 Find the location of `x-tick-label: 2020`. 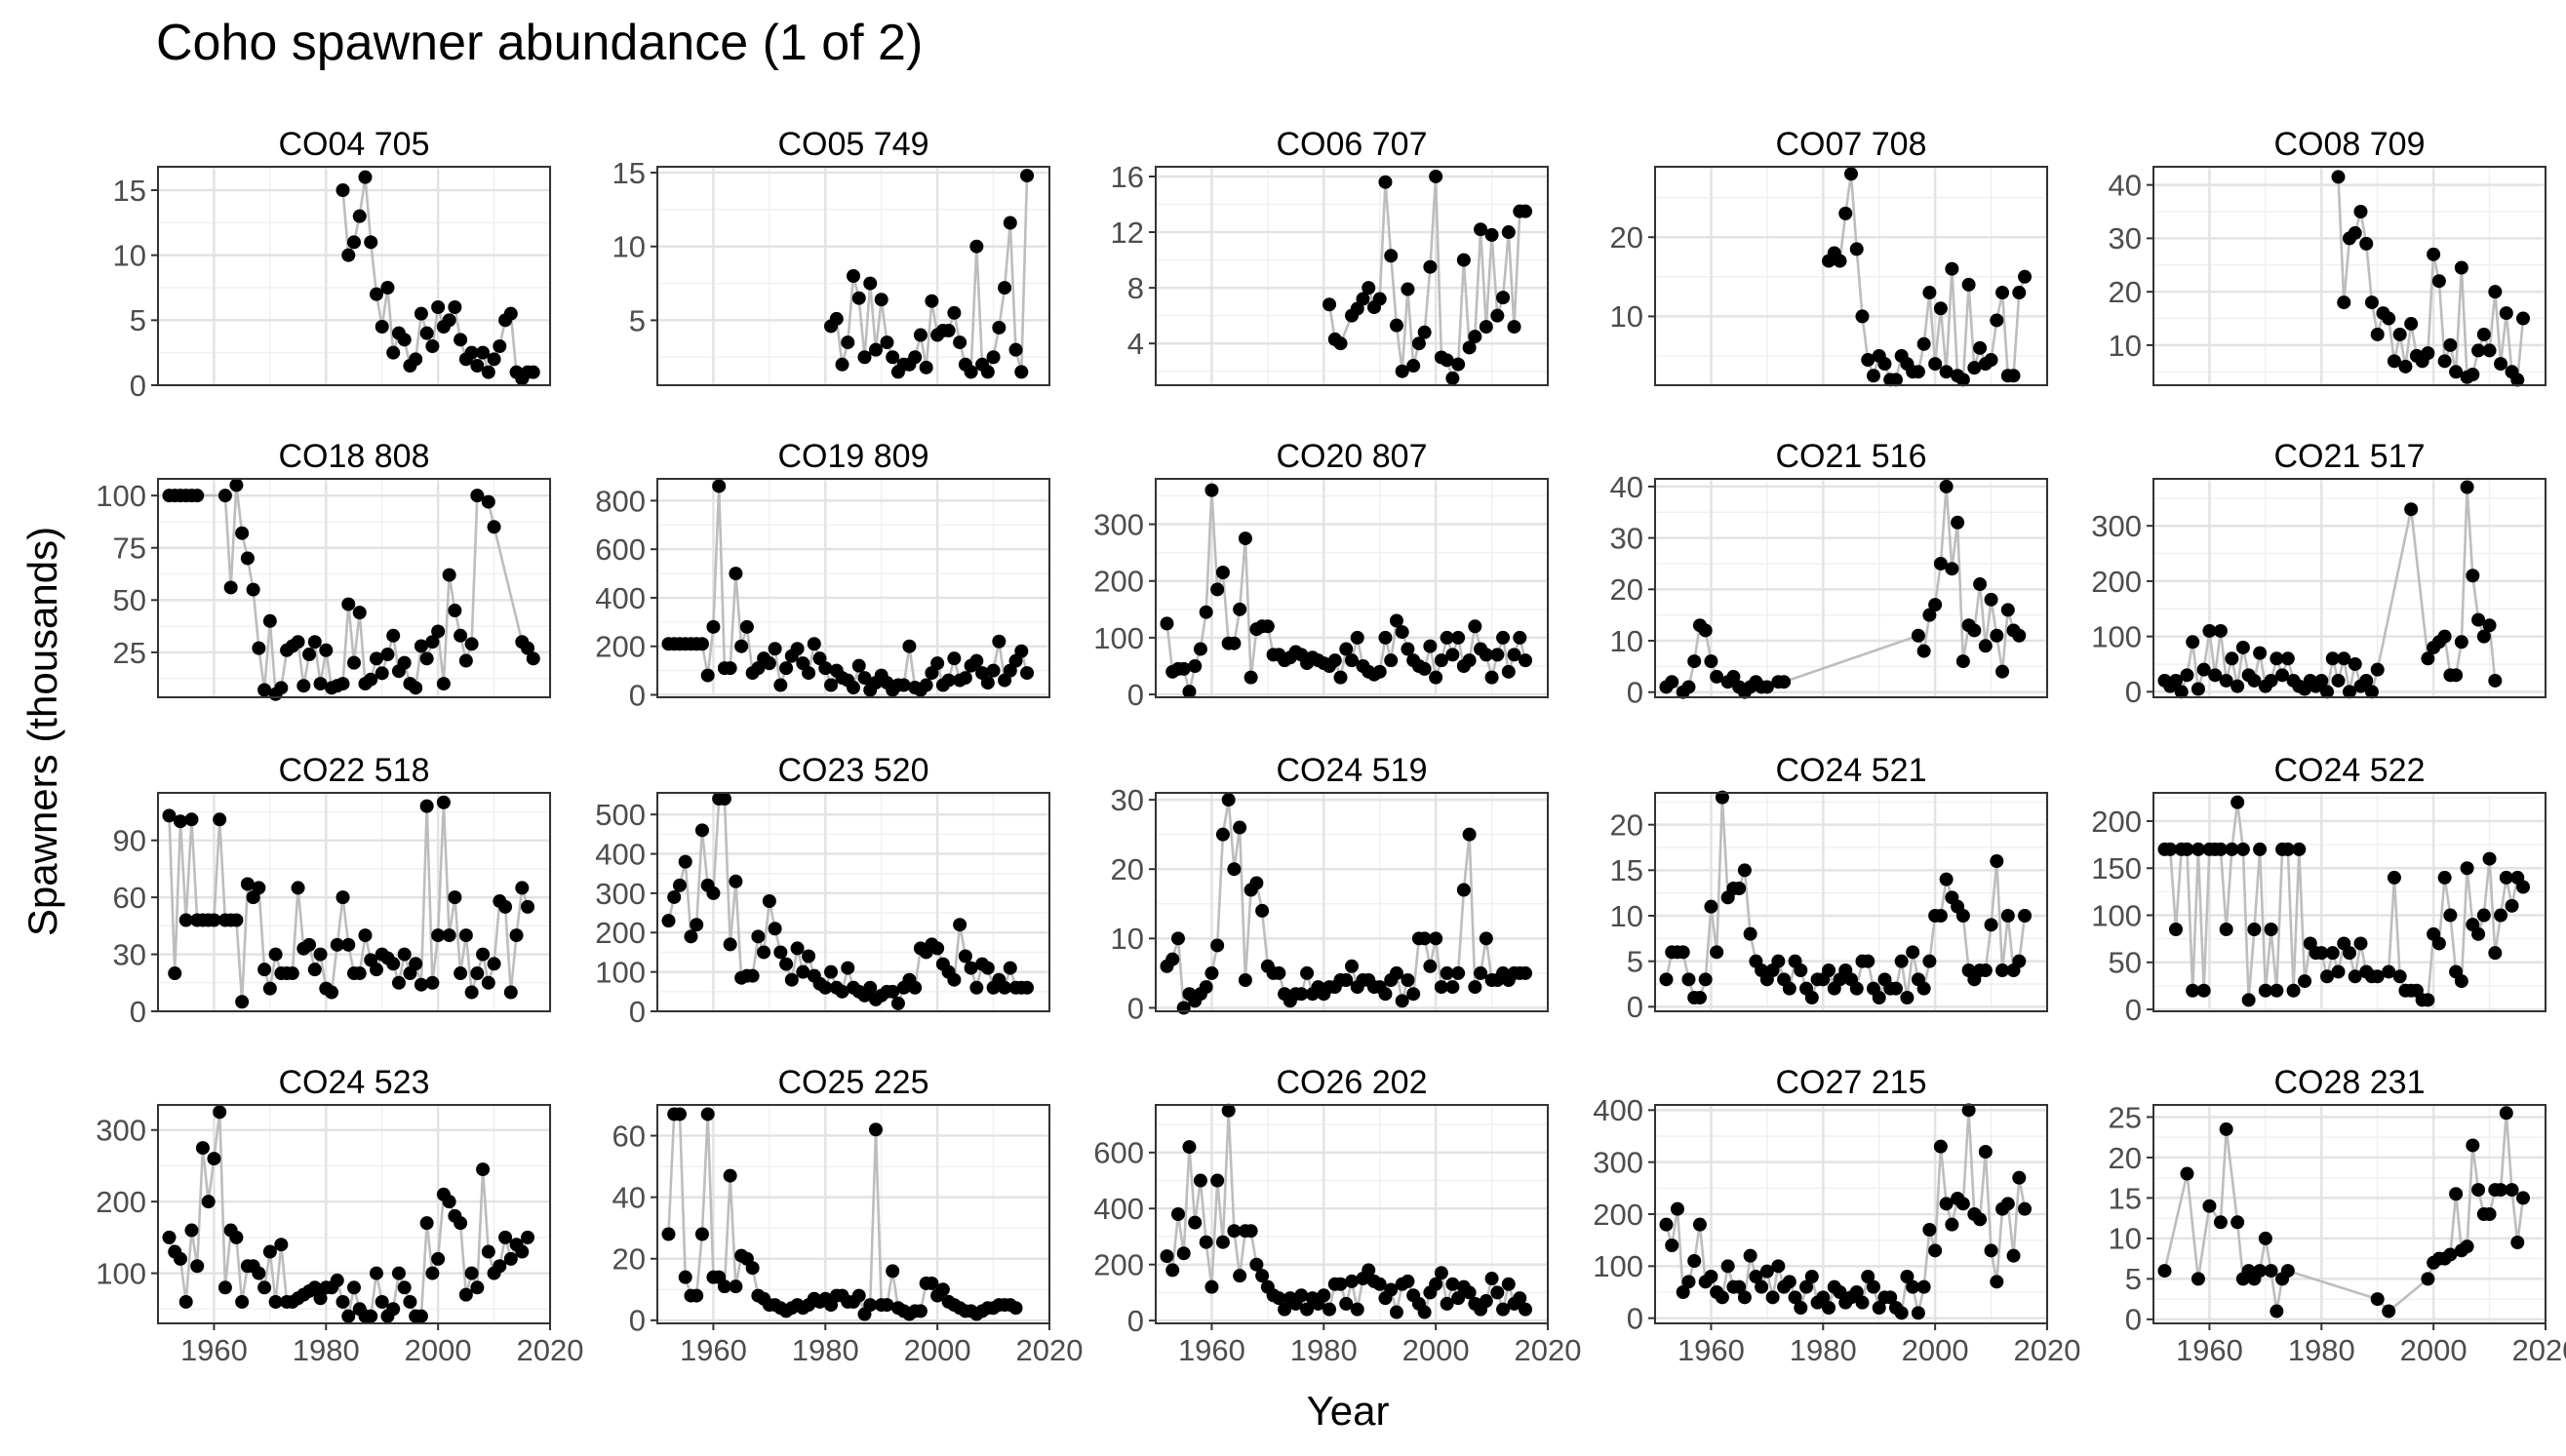

x-tick-label: 2020 is located at coordinates (550, 1350).